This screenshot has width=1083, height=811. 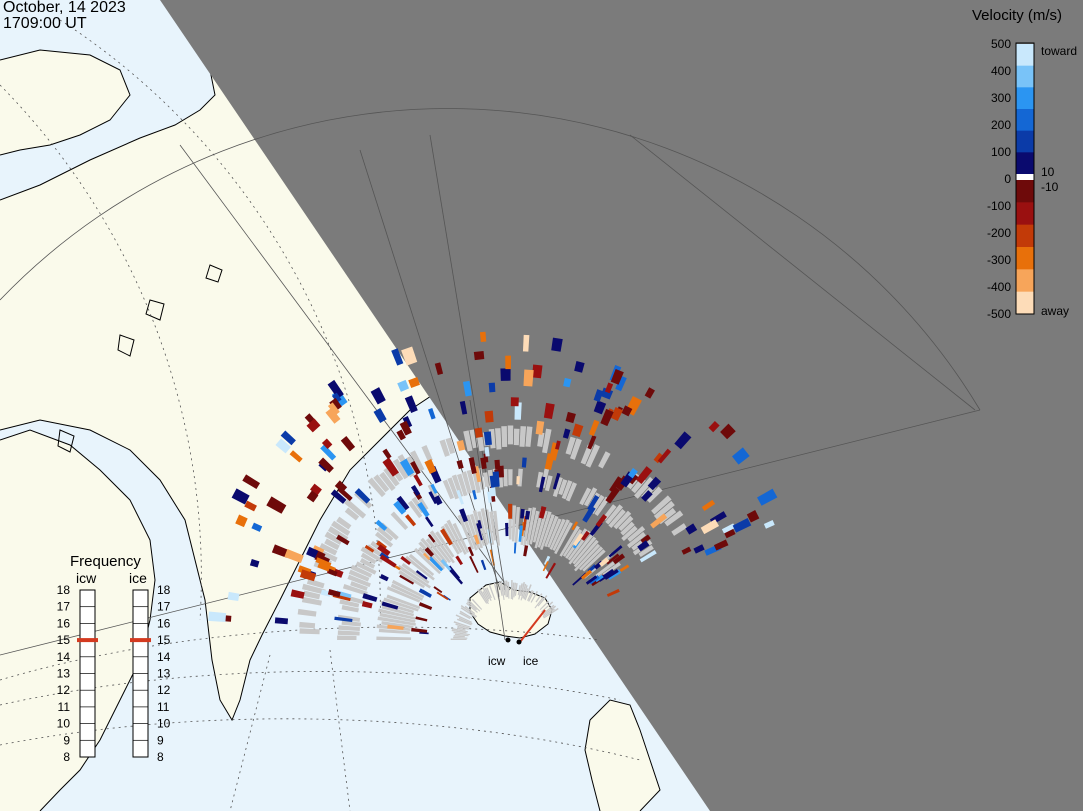 What do you see at coordinates (300, 653) in the screenshot?
I see `dotted-parallel` at bounding box center [300, 653].